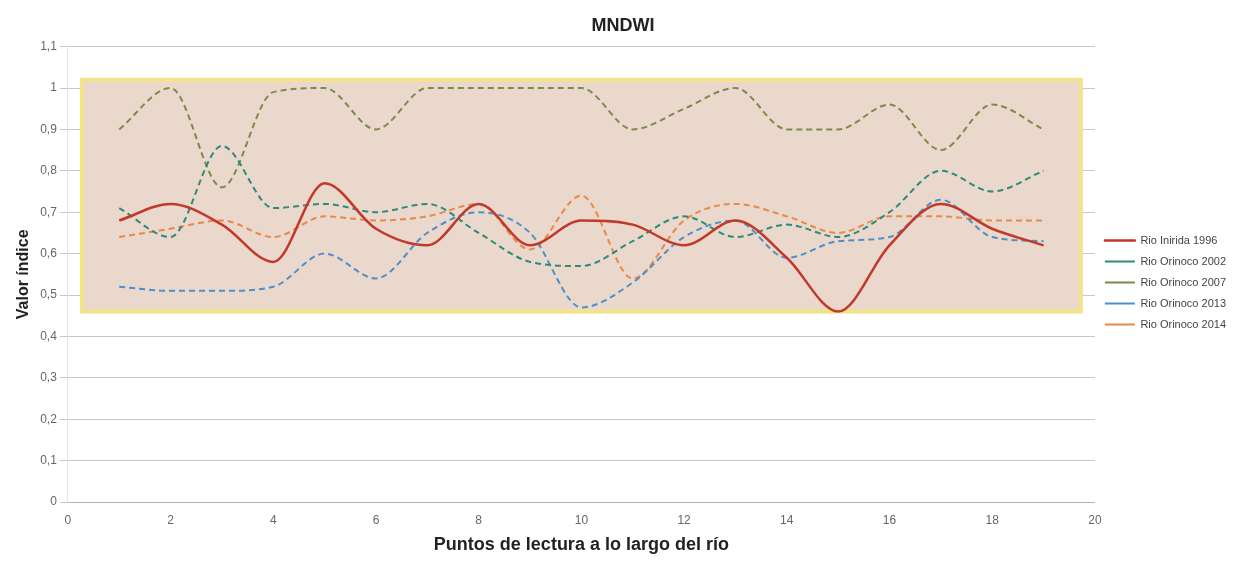 The image size is (1246, 565). What do you see at coordinates (581, 544) in the screenshot?
I see `x-axis-title: Puntos de lectura a lo largo del río` at bounding box center [581, 544].